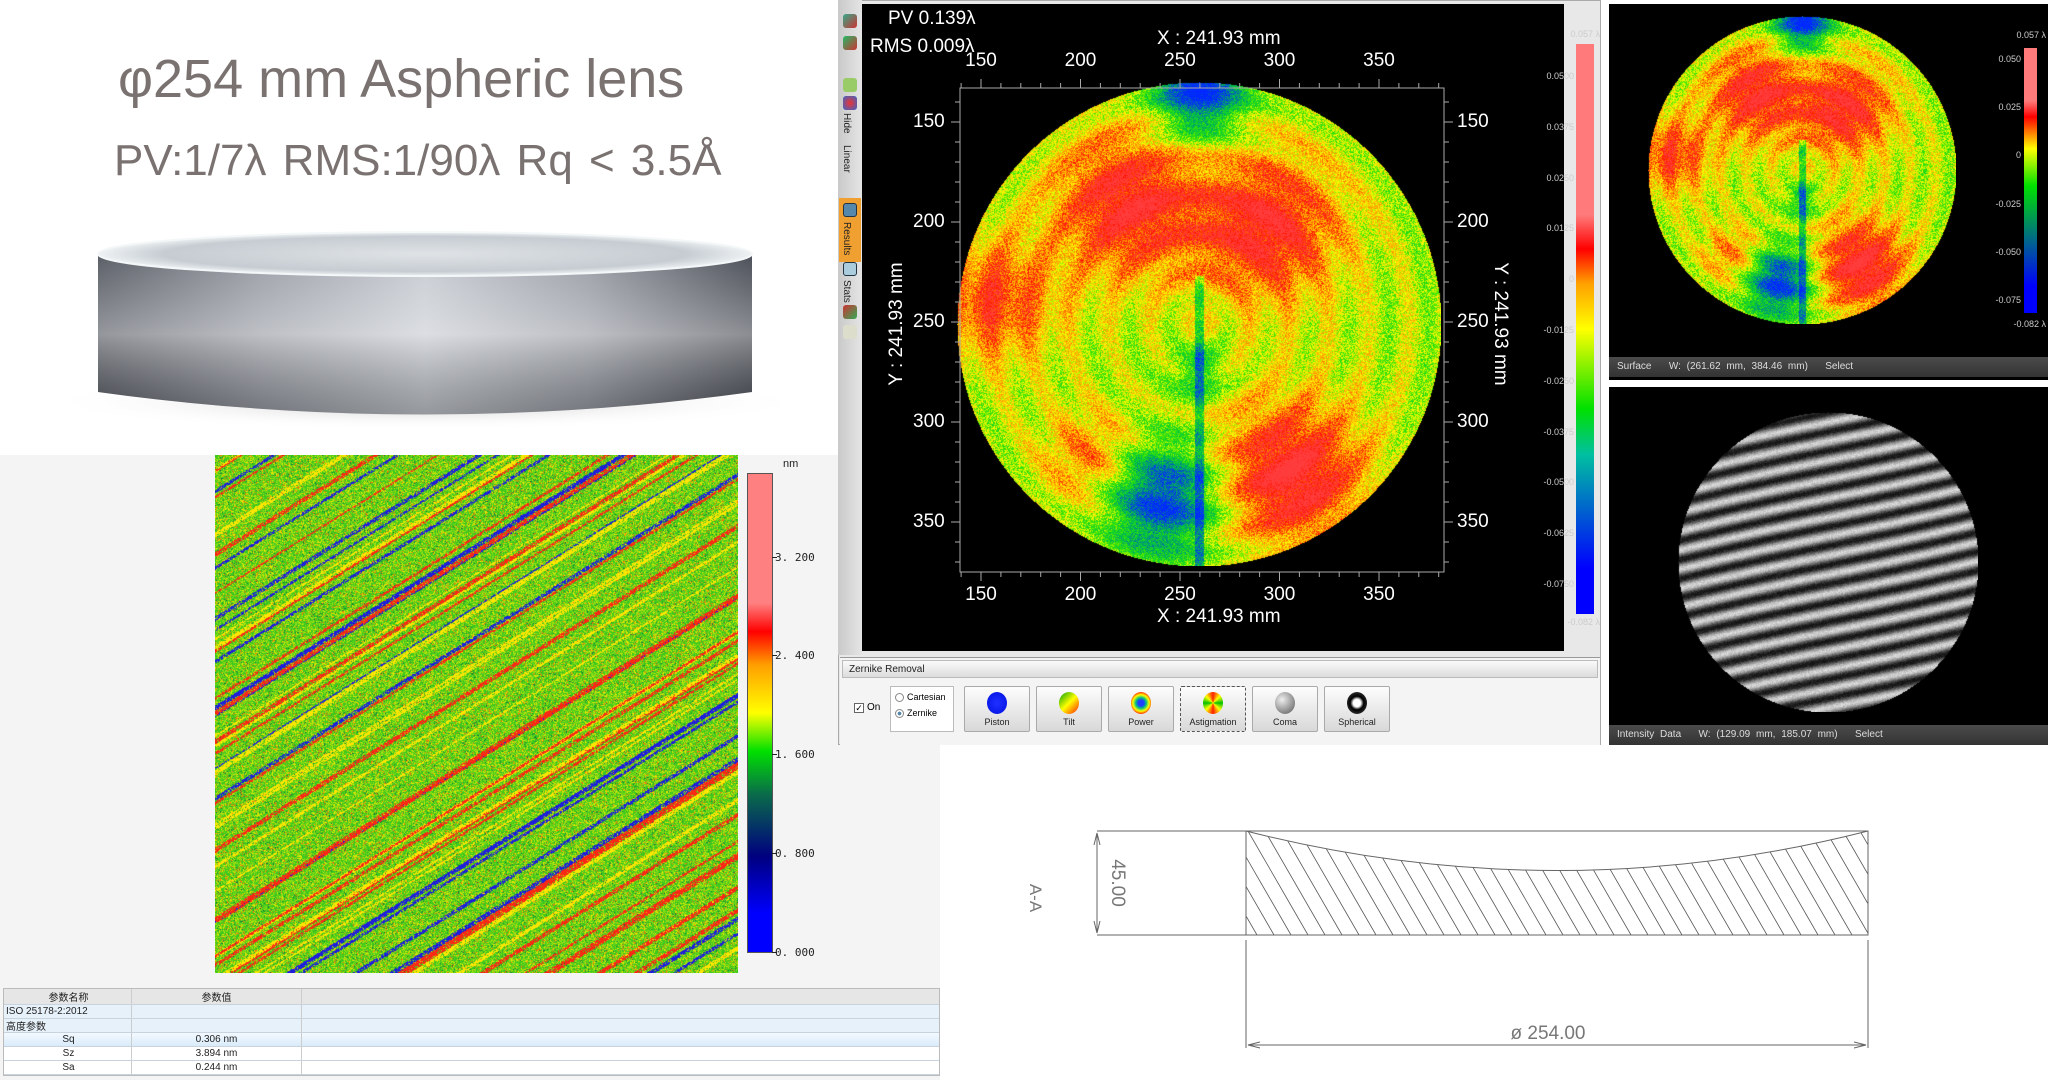 This screenshot has width=2048, height=1080. I want to click on chart-icon, so click(850, 312).